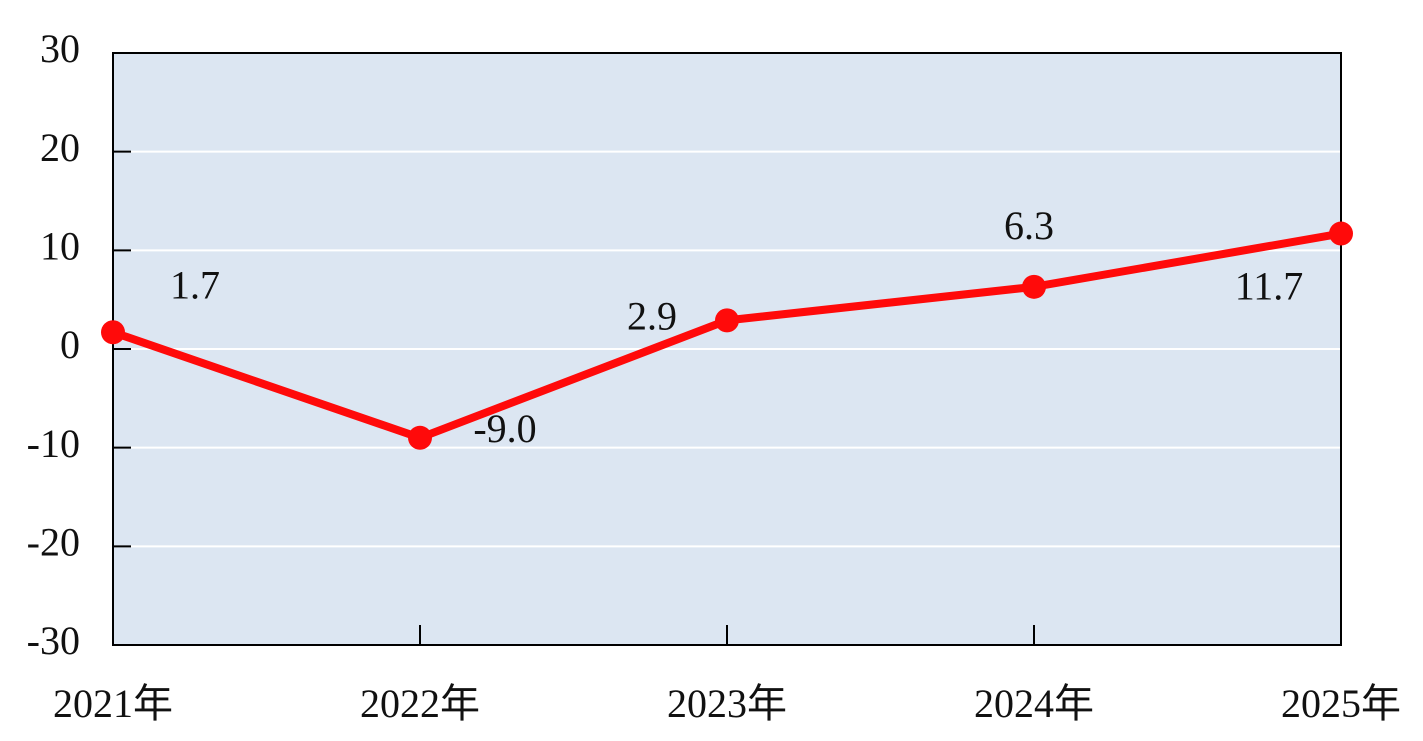 This screenshot has height=741, width=1423. Describe the element at coordinates (1341, 703) in the screenshot. I see `x-tick-label: 2025年` at that location.